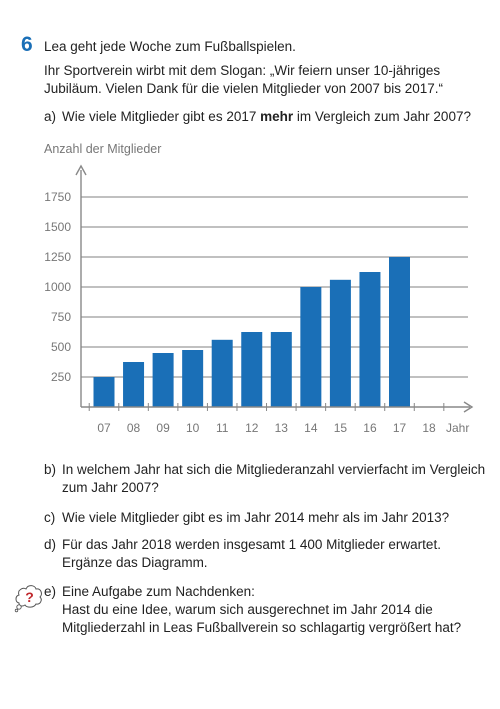 This screenshot has height=709, width=500. I want to click on y-tick-label-750: 750, so click(61, 317).